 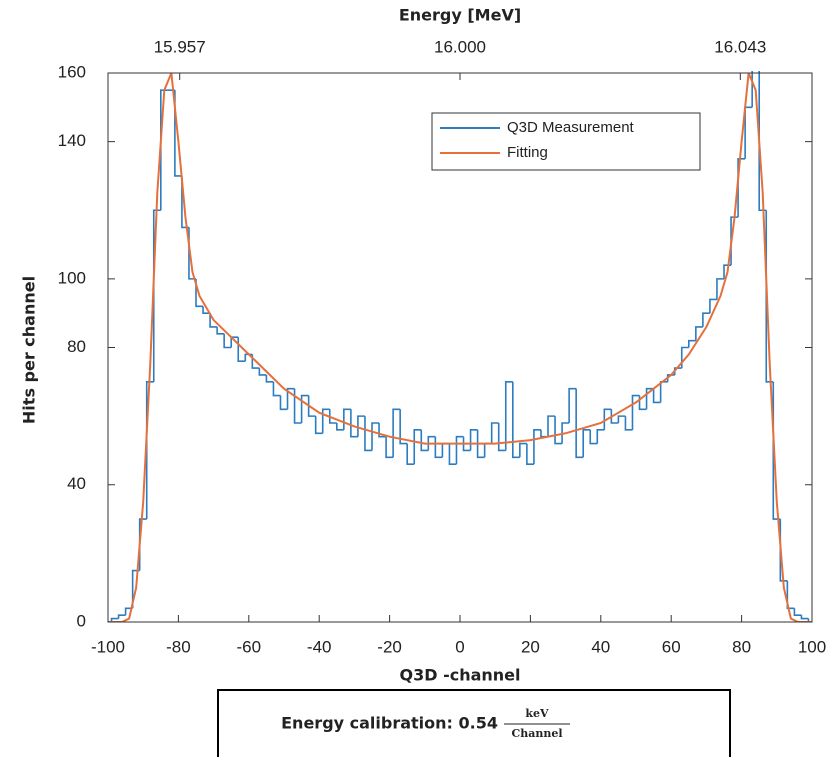 I want to click on x2-tick-label: 15.957, so click(x=180, y=46).